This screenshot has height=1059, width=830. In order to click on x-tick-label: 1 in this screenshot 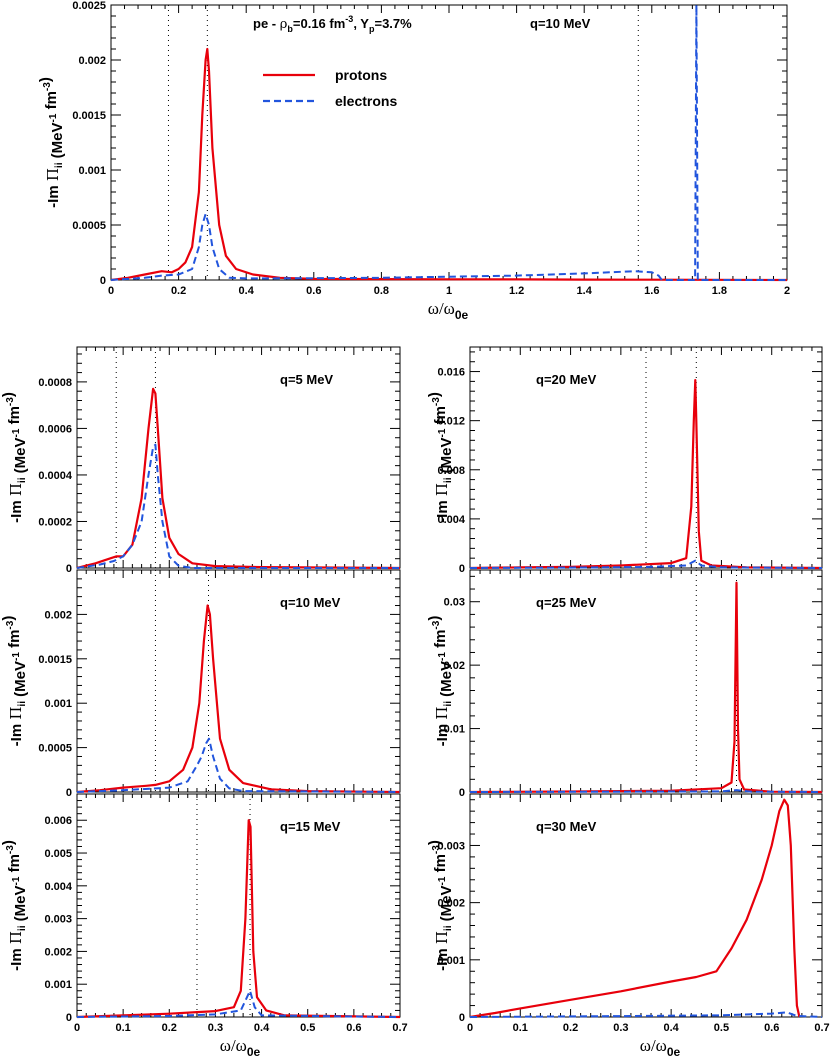, I will do `click(449, 291)`.